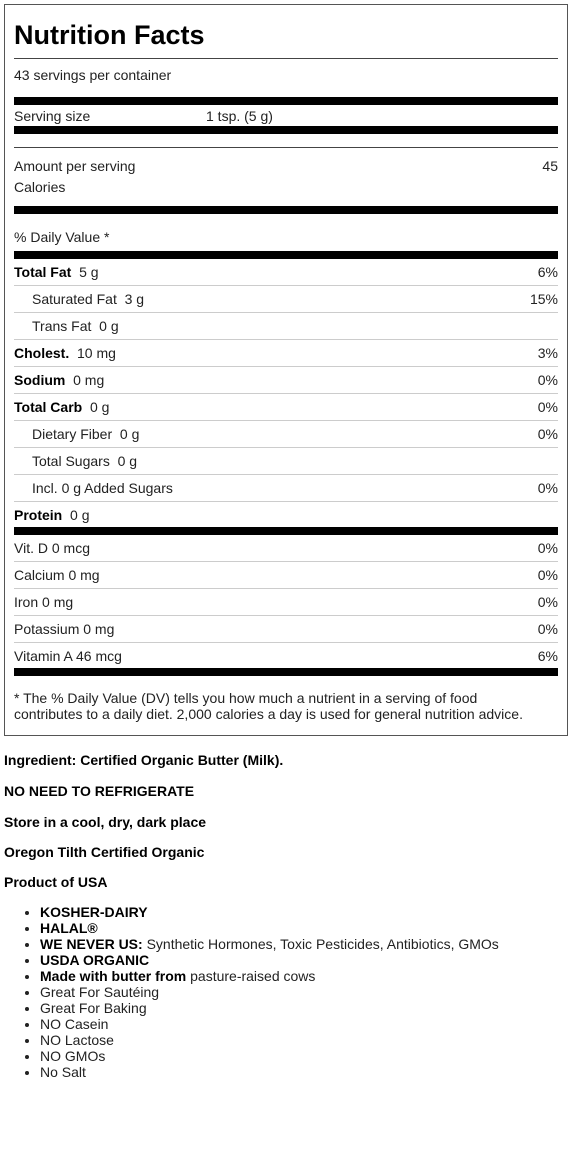 This screenshot has height=1175, width=574. Describe the element at coordinates (134, 299) in the screenshot. I see `nutrient-amount: 3 g` at that location.